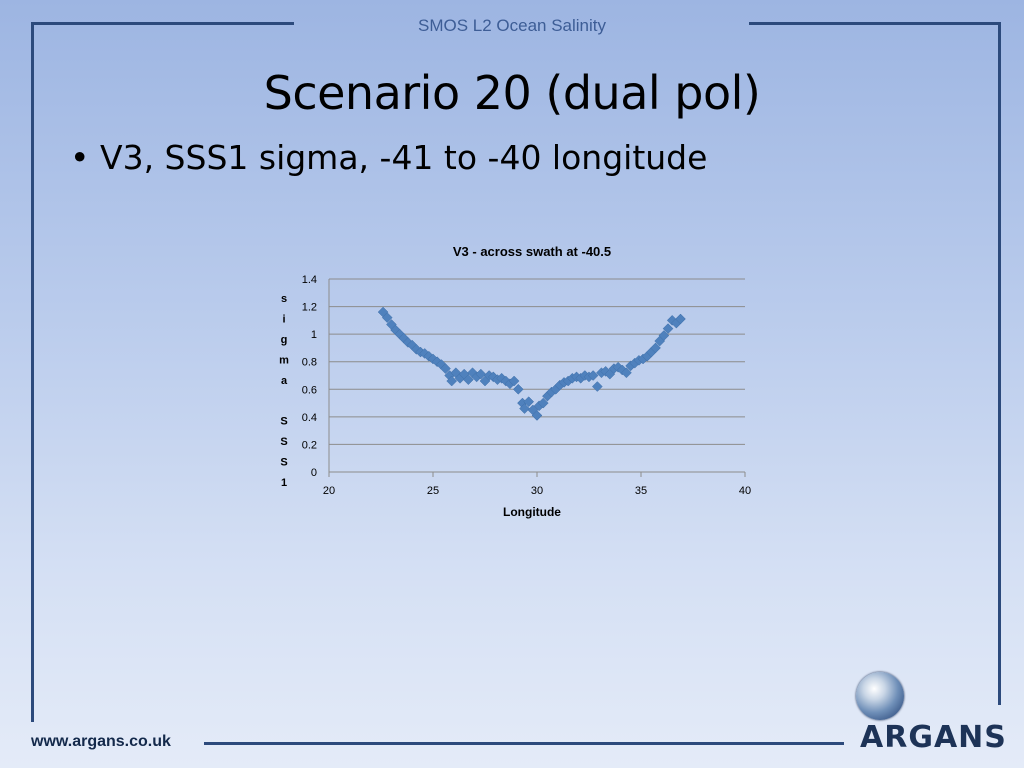 The height and width of the screenshot is (768, 1024). What do you see at coordinates (532, 512) in the screenshot?
I see `x-axis-label: Longitude` at bounding box center [532, 512].